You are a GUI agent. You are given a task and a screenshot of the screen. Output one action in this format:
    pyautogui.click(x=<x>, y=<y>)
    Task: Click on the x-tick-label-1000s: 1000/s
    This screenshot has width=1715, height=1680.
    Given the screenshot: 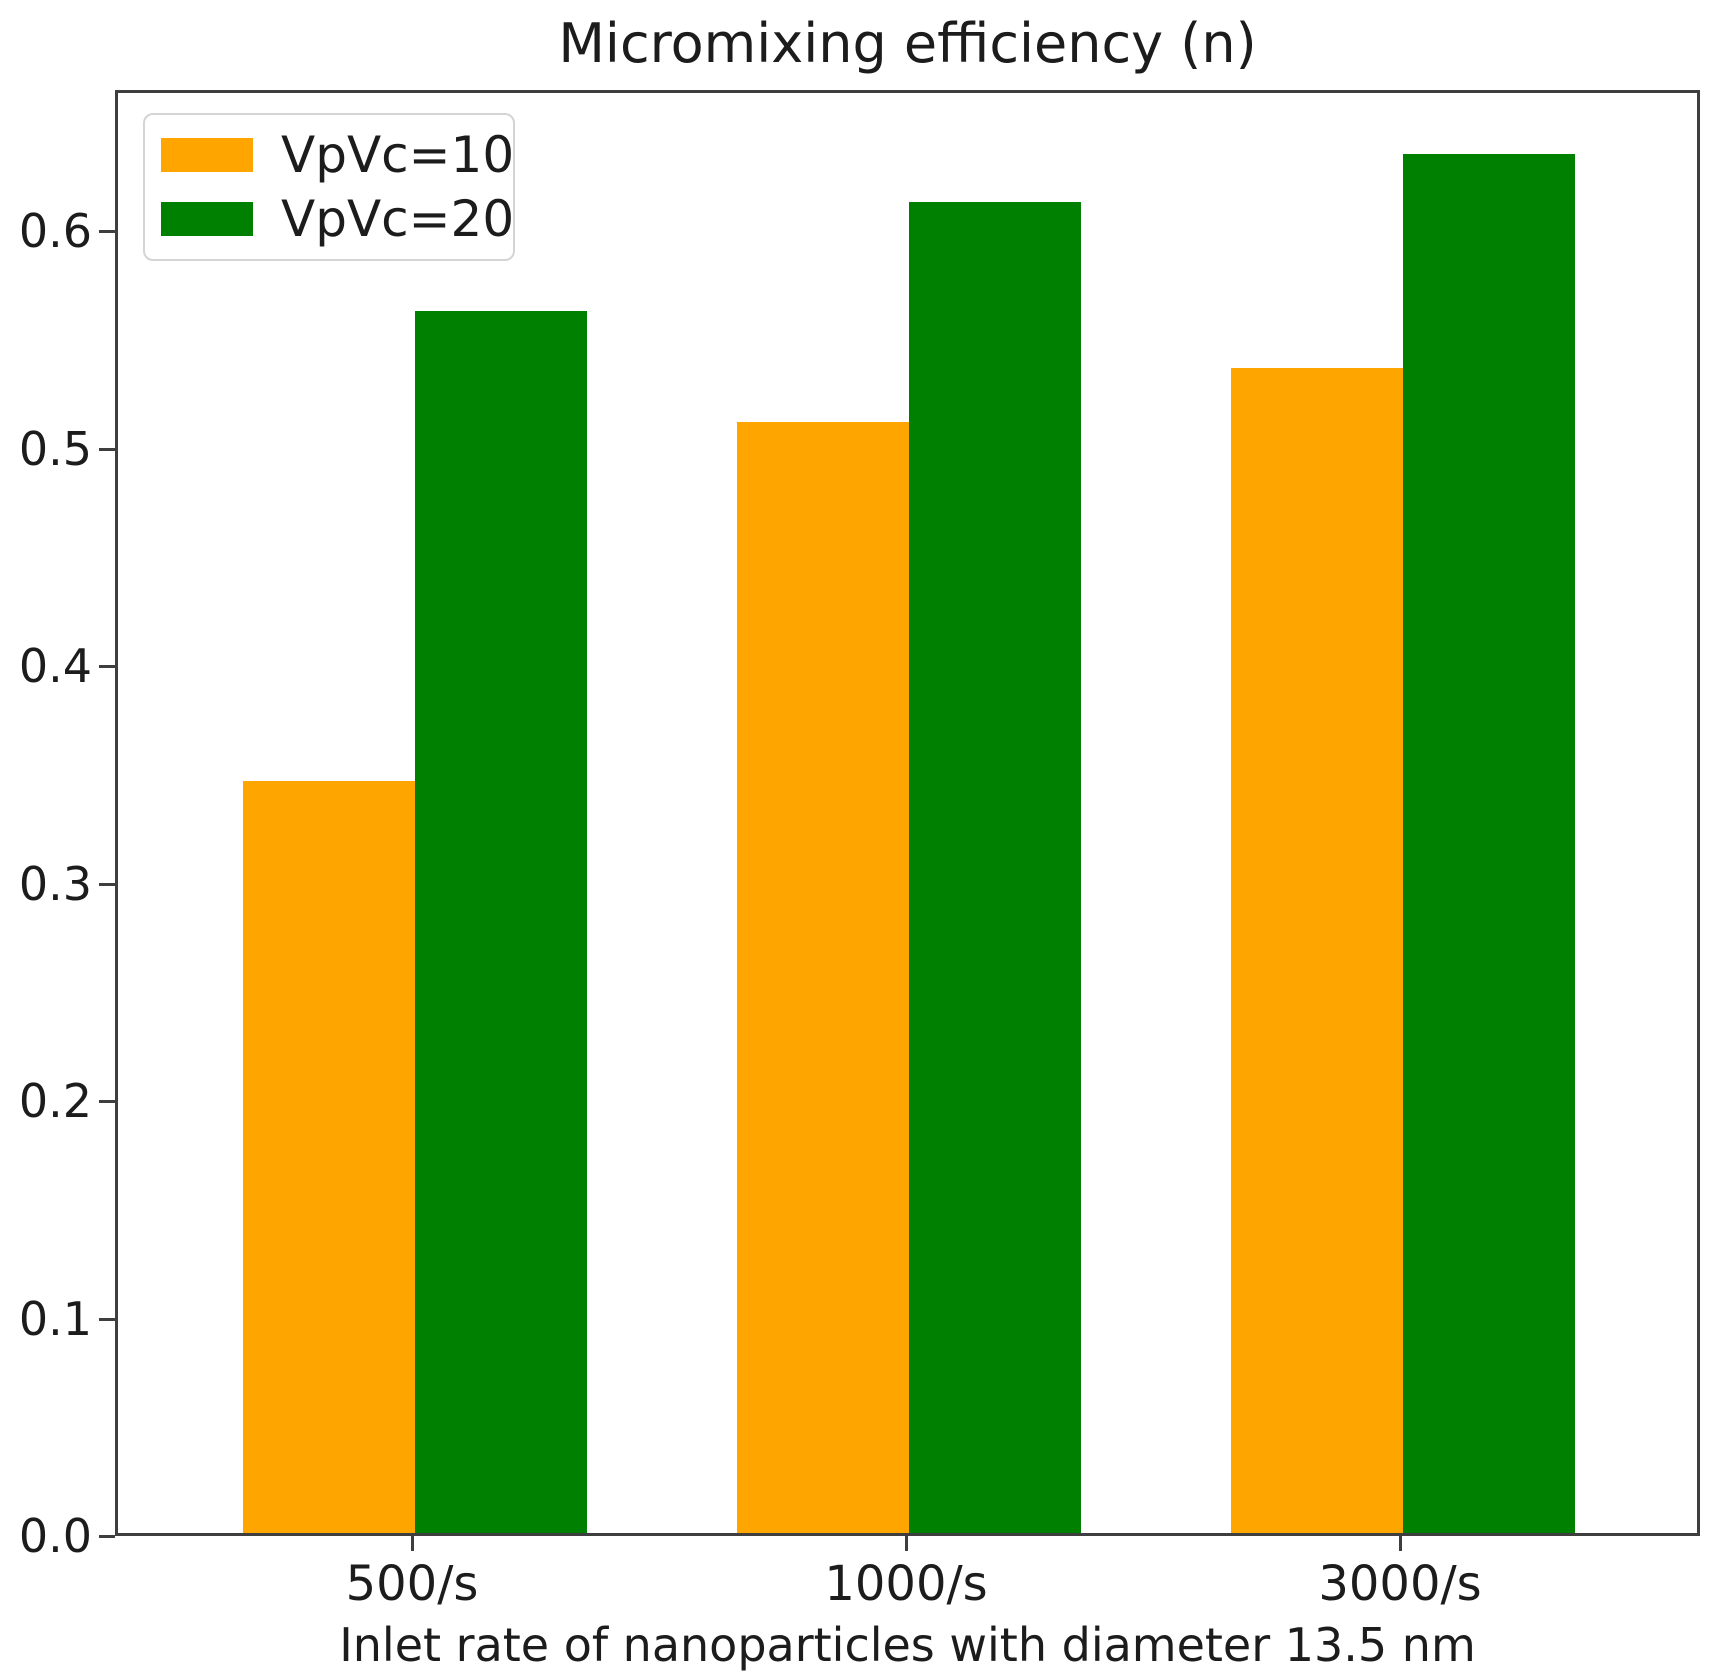 What is the action you would take?
    pyautogui.click(x=906, y=1584)
    